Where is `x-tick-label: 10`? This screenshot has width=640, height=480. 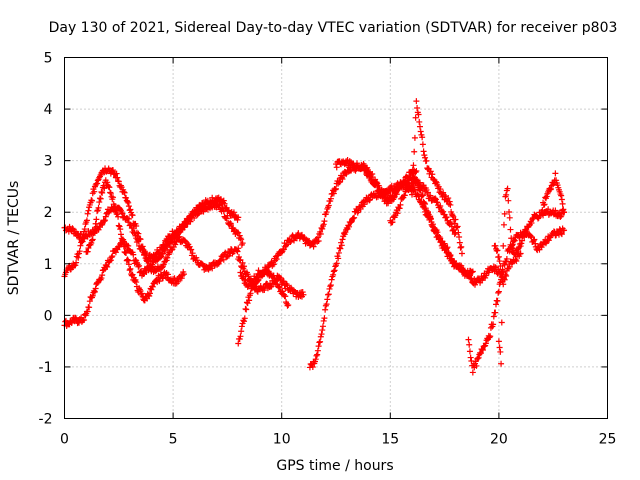 x-tick-label: 10 is located at coordinates (282, 440).